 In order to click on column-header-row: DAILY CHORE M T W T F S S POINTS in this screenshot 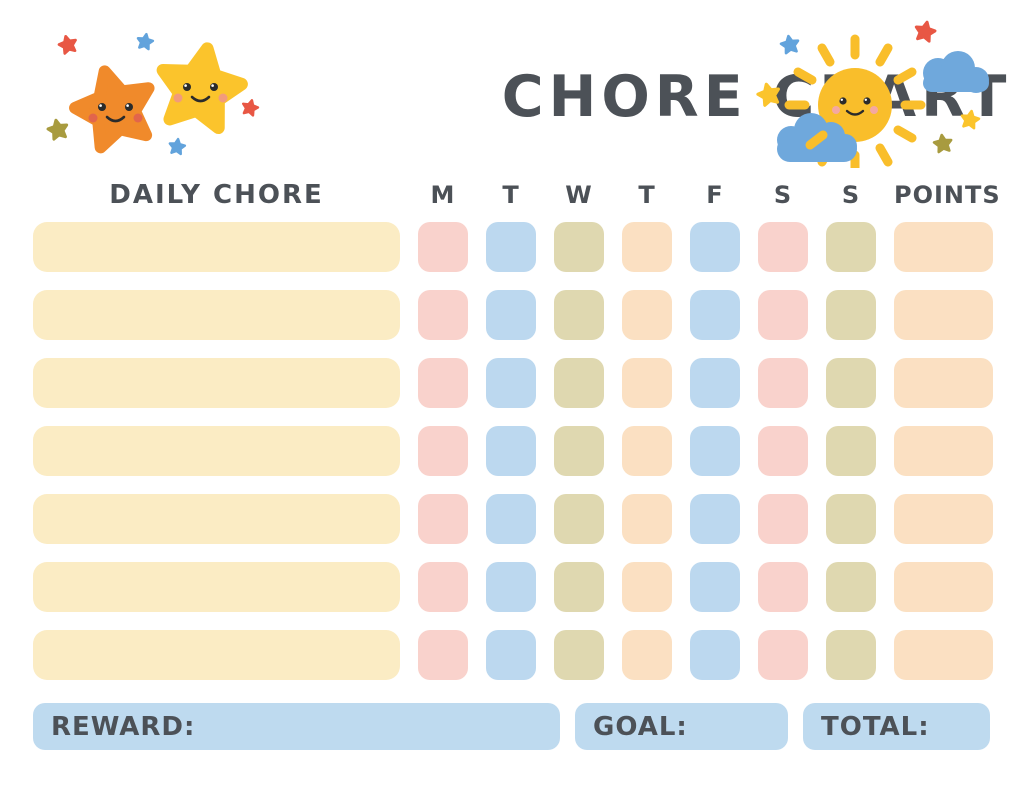, I will do `click(517, 195)`.